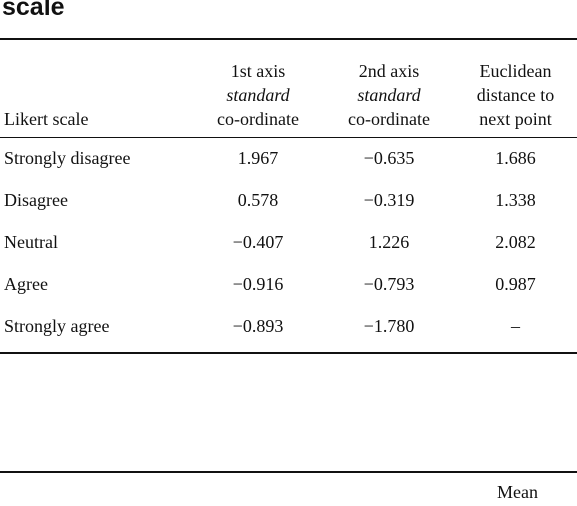 This screenshot has width=577, height=506. I want to click on cell-distance: 1.686, so click(515, 157).